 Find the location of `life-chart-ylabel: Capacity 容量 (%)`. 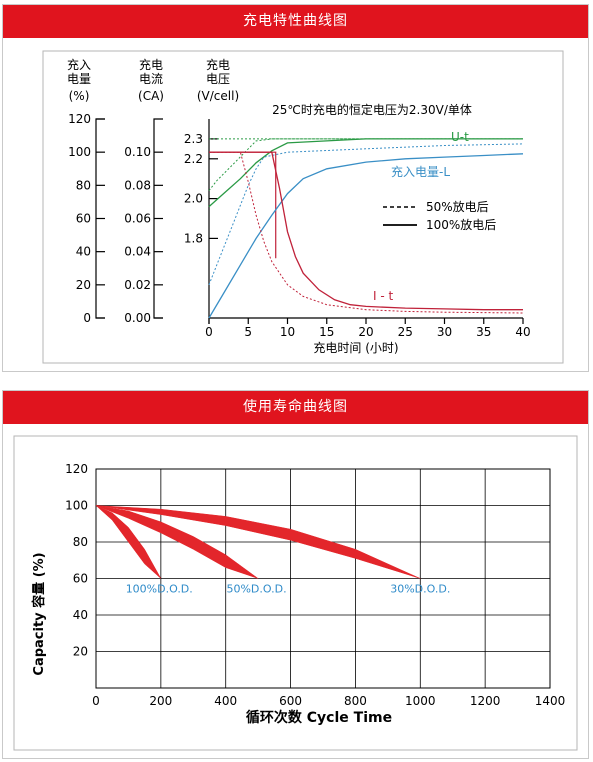

life-chart-ylabel: Capacity 容量 (%) is located at coordinates (39, 613).